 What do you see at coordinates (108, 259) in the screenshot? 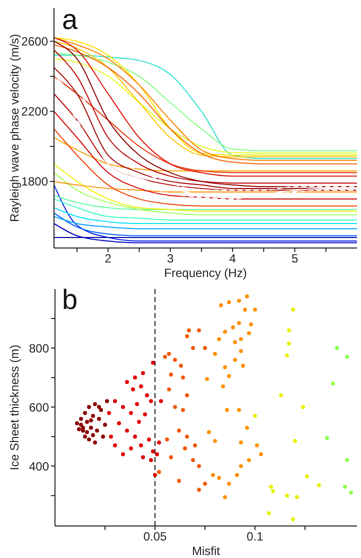
I see `x-tick-label: 2` at bounding box center [108, 259].